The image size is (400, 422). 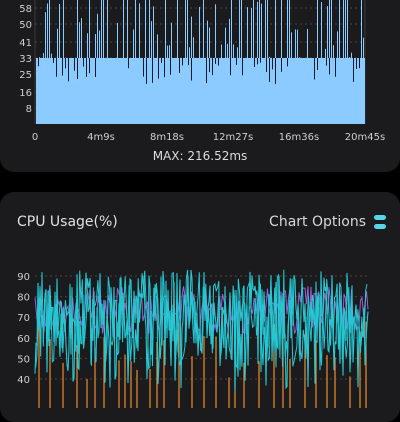 What do you see at coordinates (35, 137) in the screenshot?
I see `frame-x-tick-label: 0` at bounding box center [35, 137].